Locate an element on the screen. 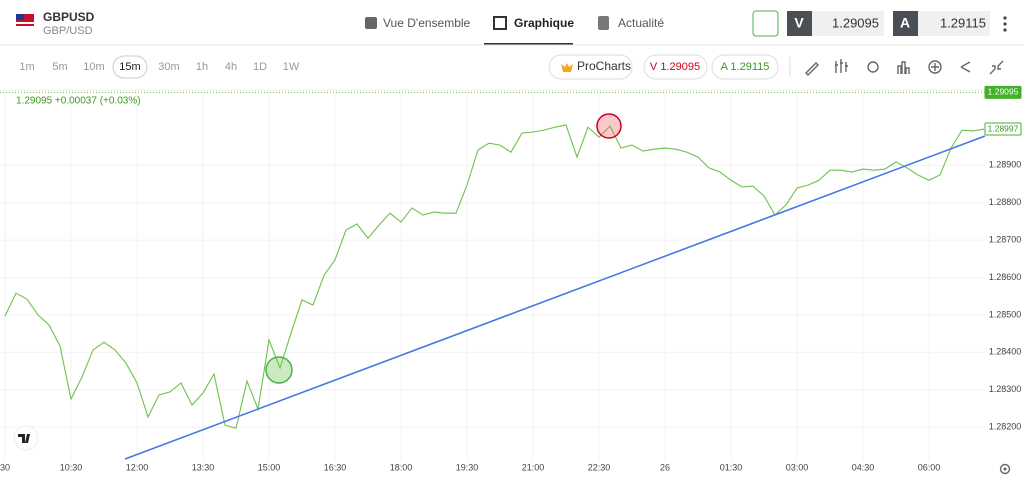 The height and width of the screenshot is (479, 1024). share-tool is located at coordinates (965, 67).